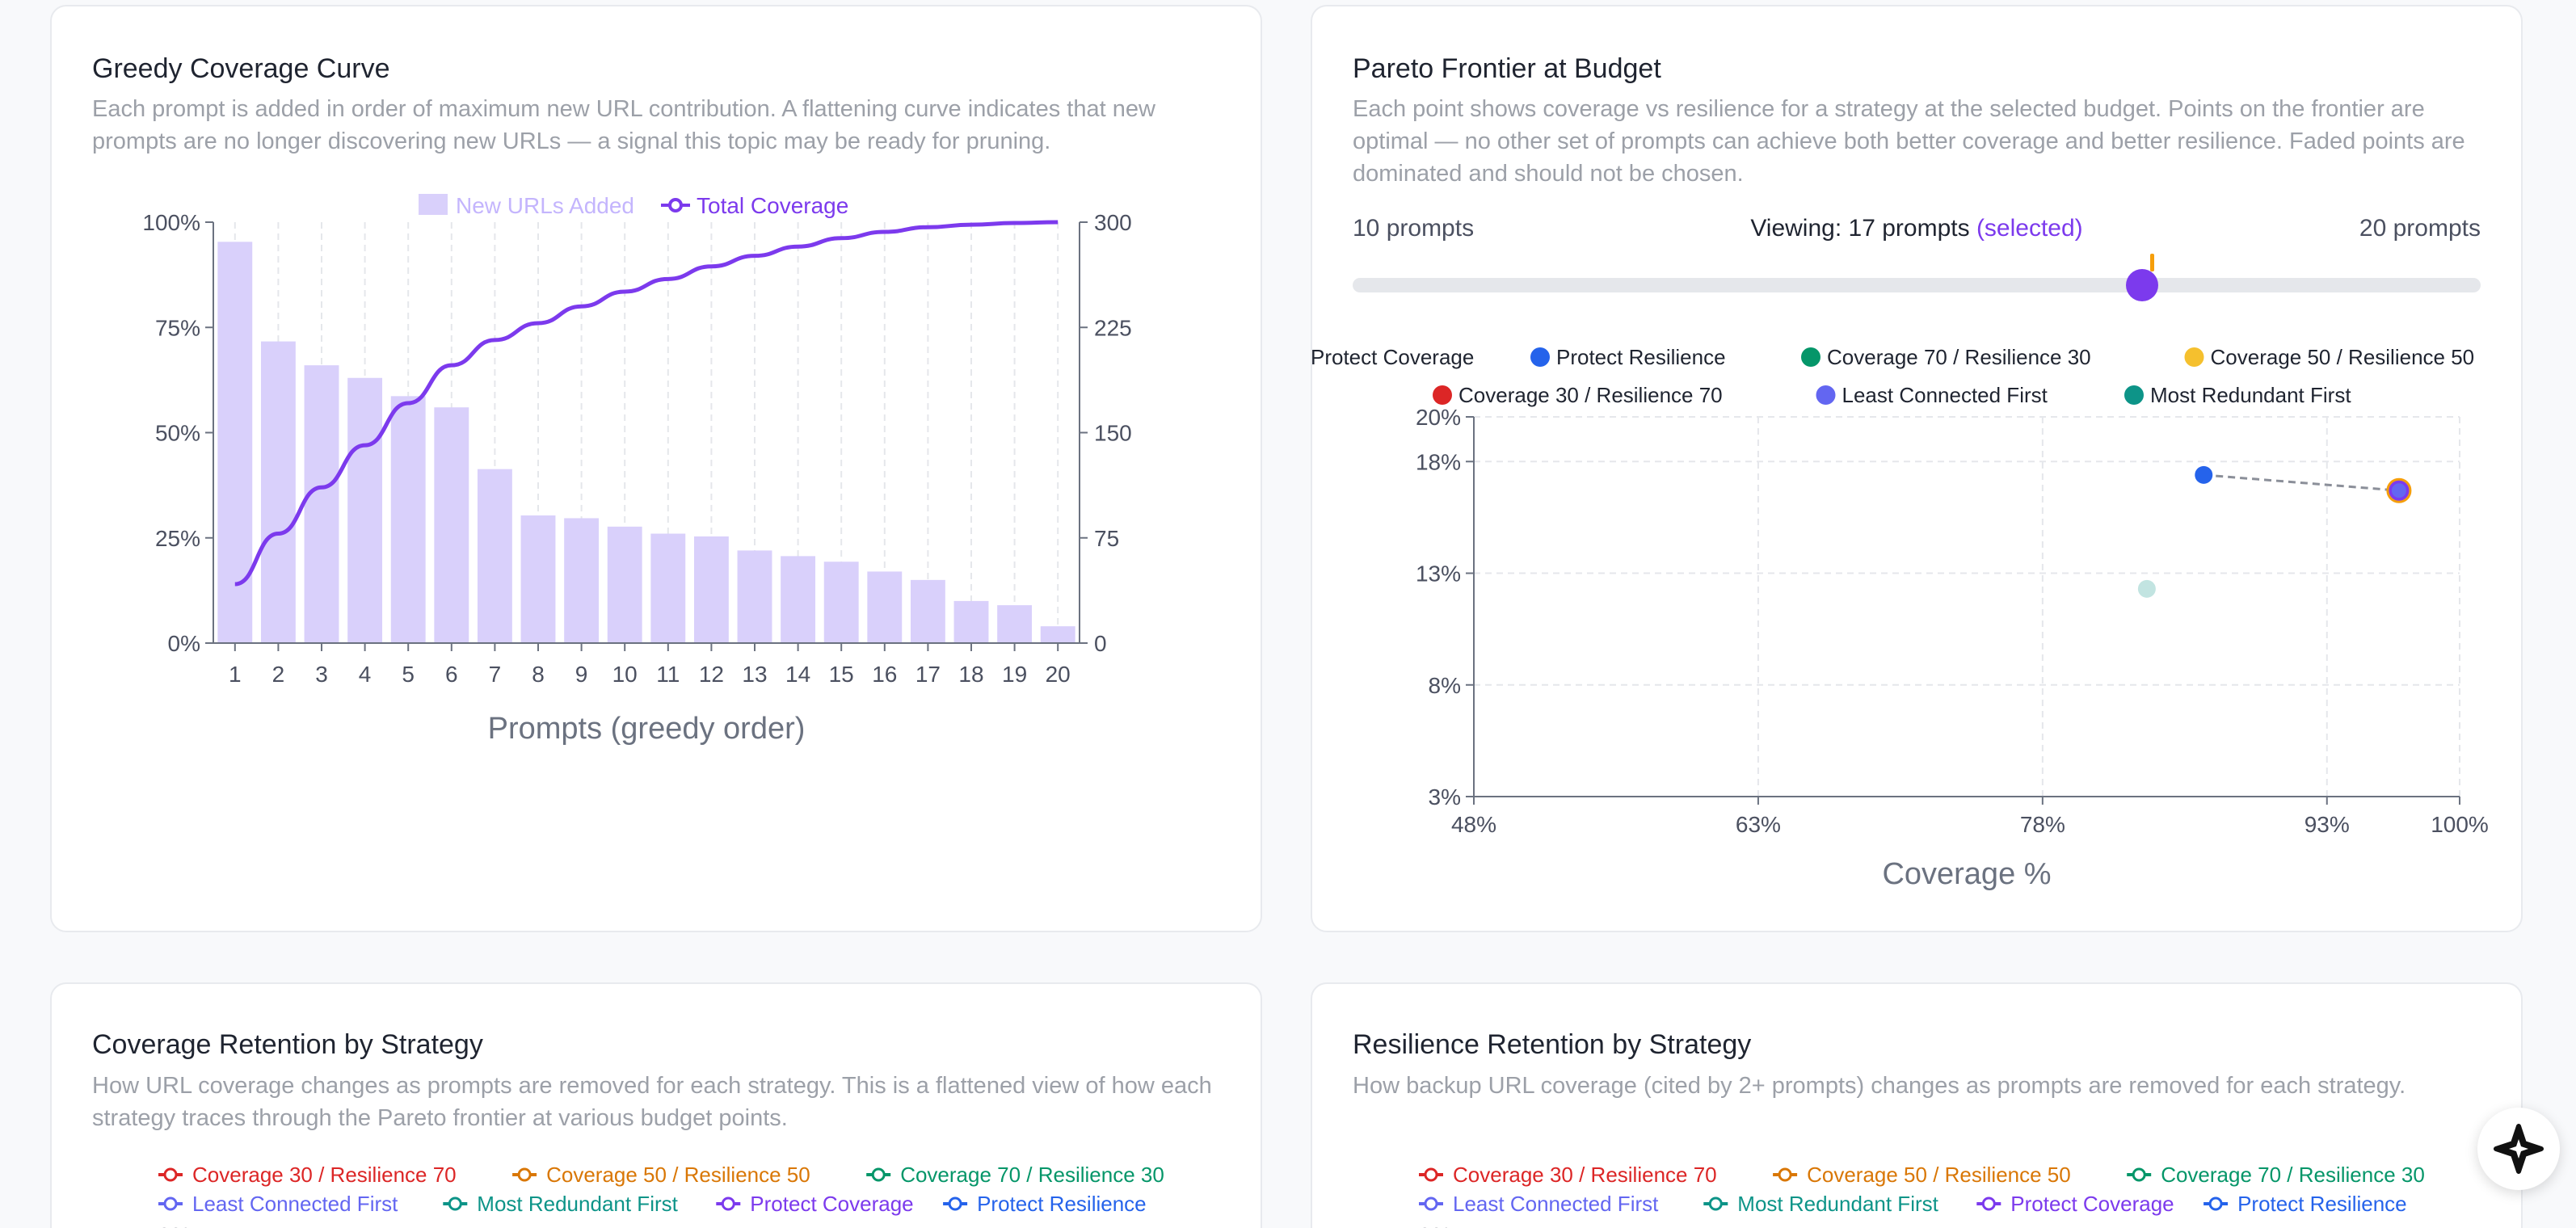 The height and width of the screenshot is (1228, 2576). Describe the element at coordinates (2042, 824) in the screenshot. I see `x-tick-label: 78%` at that location.